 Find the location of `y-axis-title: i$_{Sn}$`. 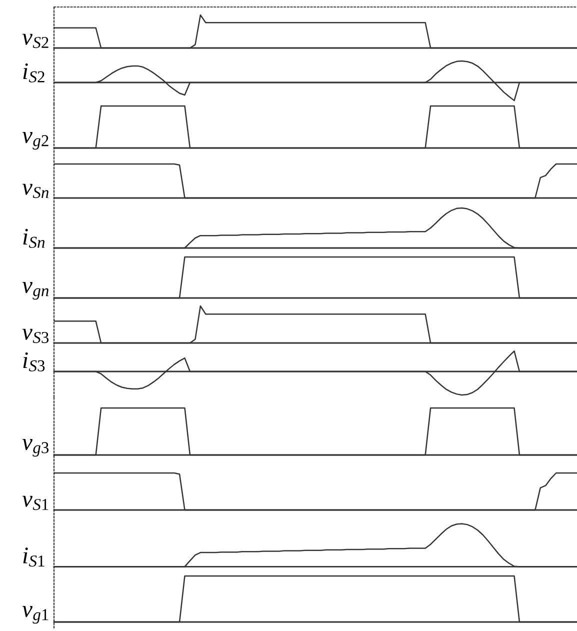

y-axis-title: i$_{Sn}$ is located at coordinates (34, 238).